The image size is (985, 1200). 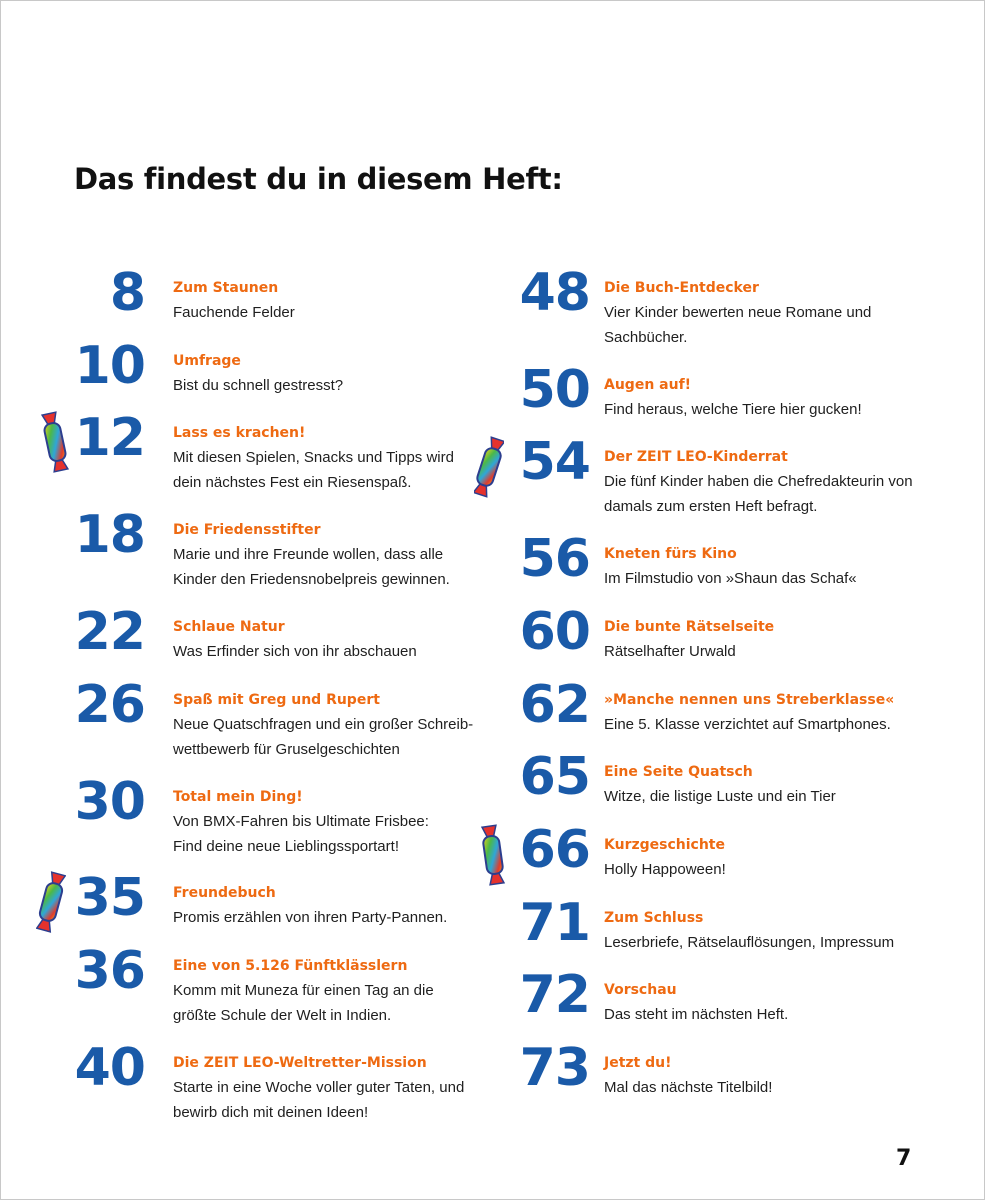 What do you see at coordinates (555, 293) in the screenshot?
I see `page-ref-number: 48` at bounding box center [555, 293].